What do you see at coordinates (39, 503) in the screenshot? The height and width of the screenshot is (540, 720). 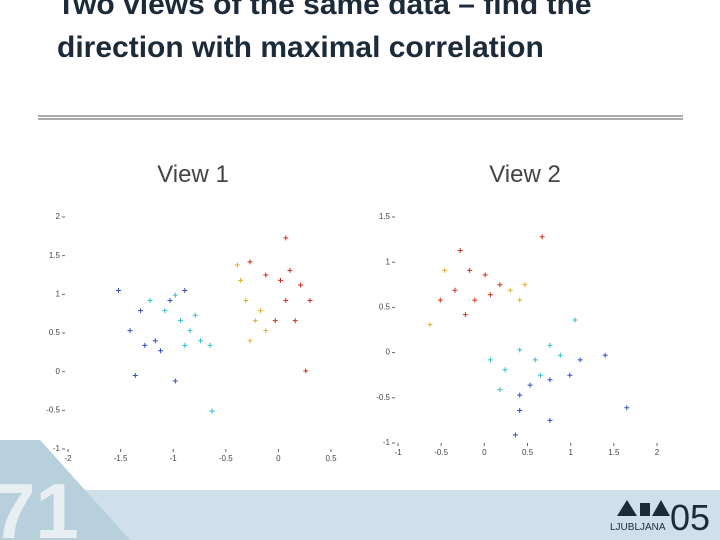 I see `page-number: 71` at bounding box center [39, 503].